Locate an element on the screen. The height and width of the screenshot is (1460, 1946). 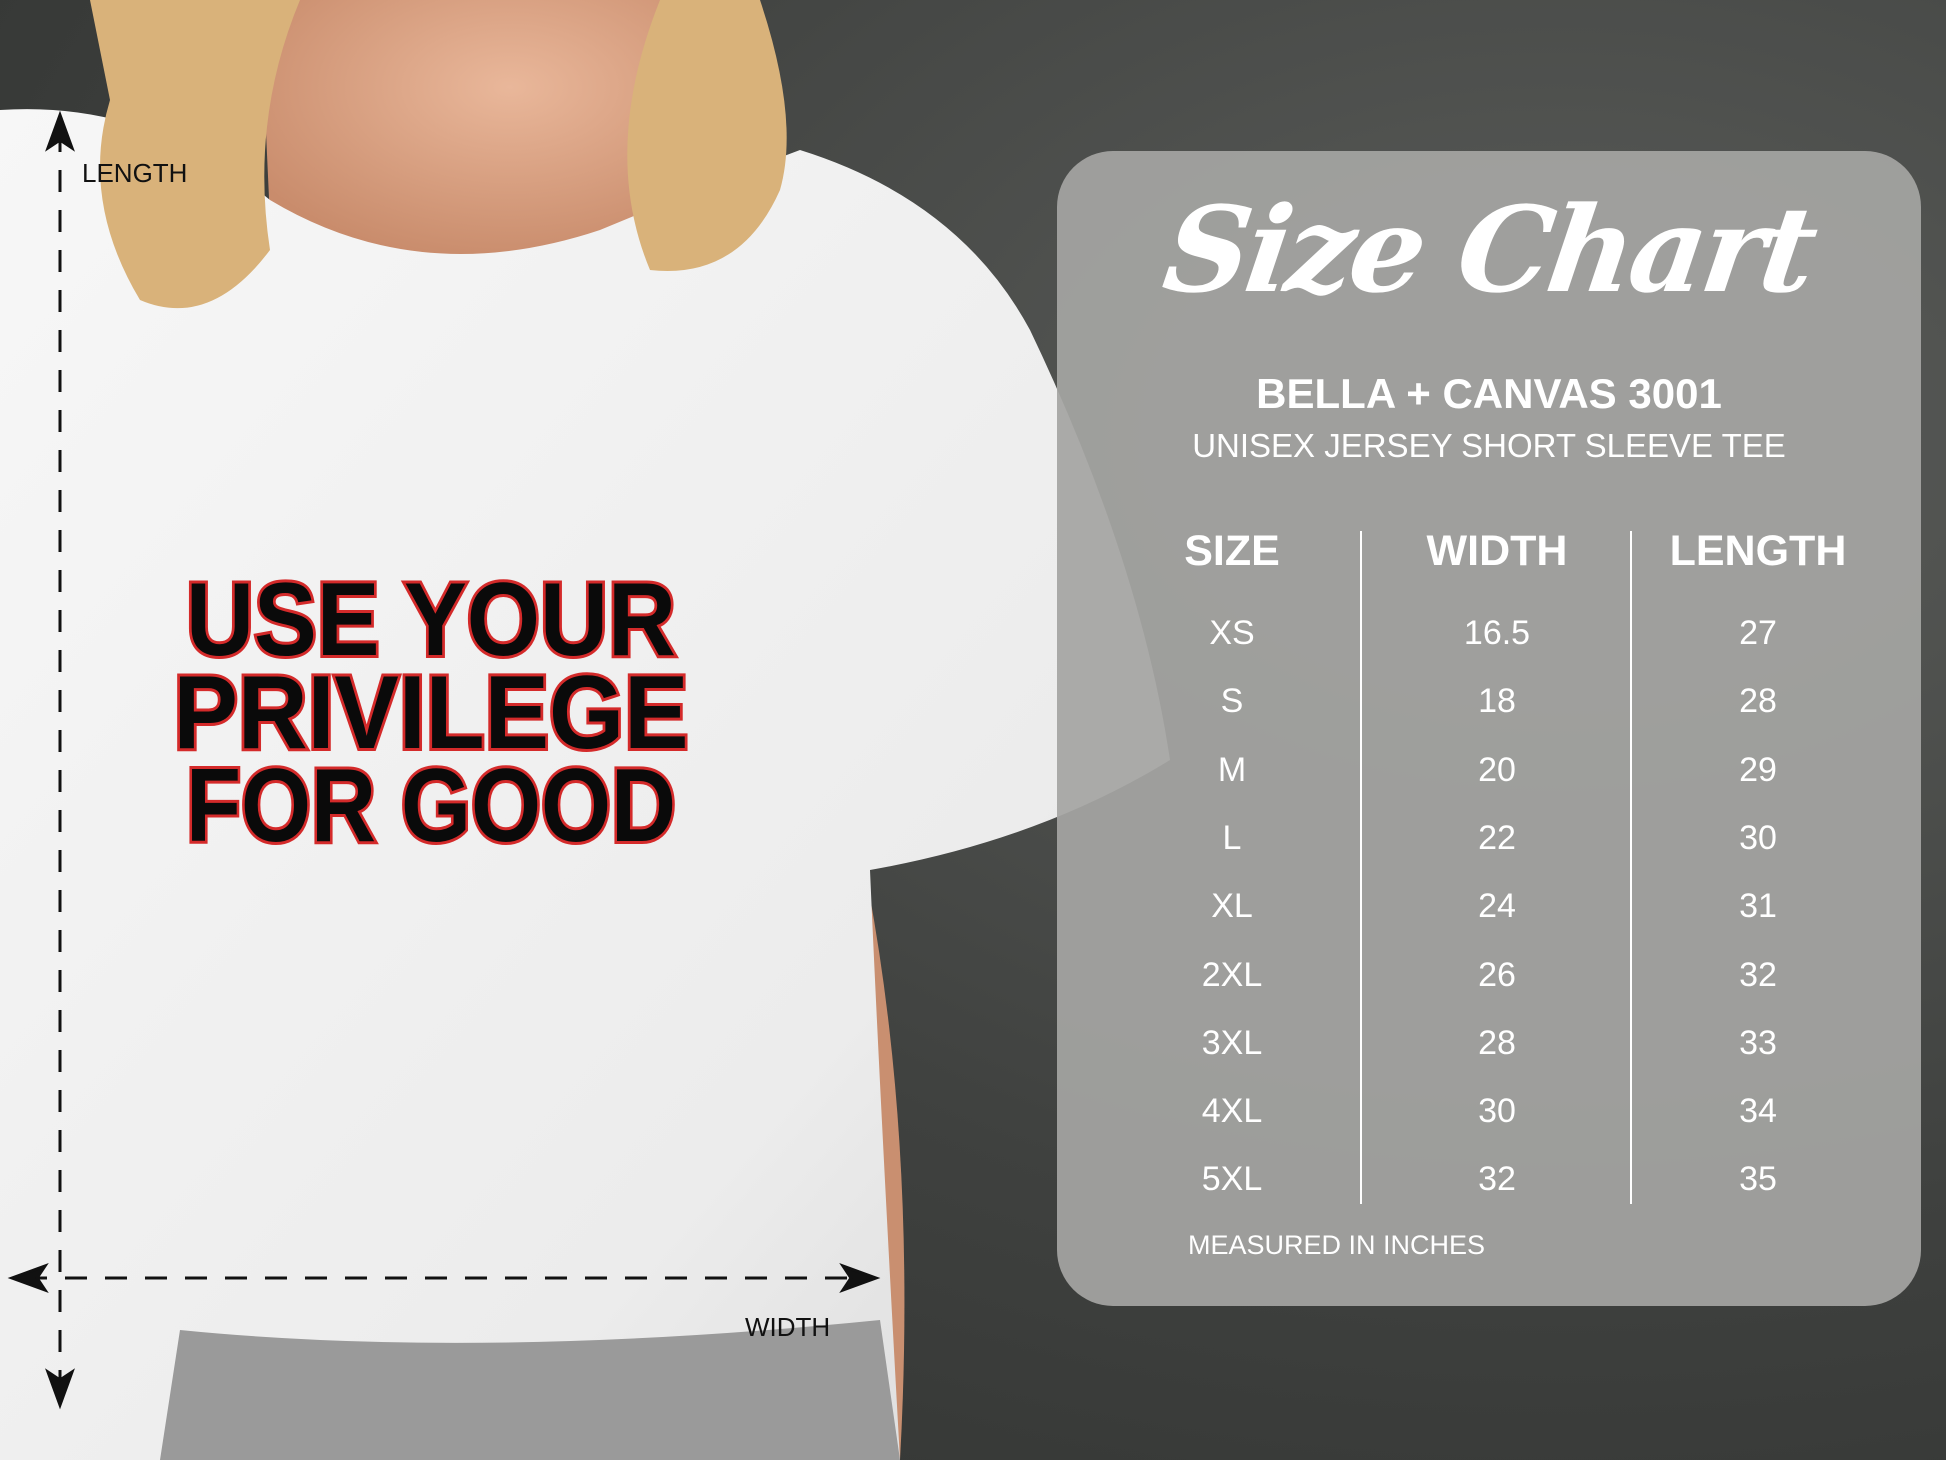
cell-size: 3XL is located at coordinates (1232, 1042).